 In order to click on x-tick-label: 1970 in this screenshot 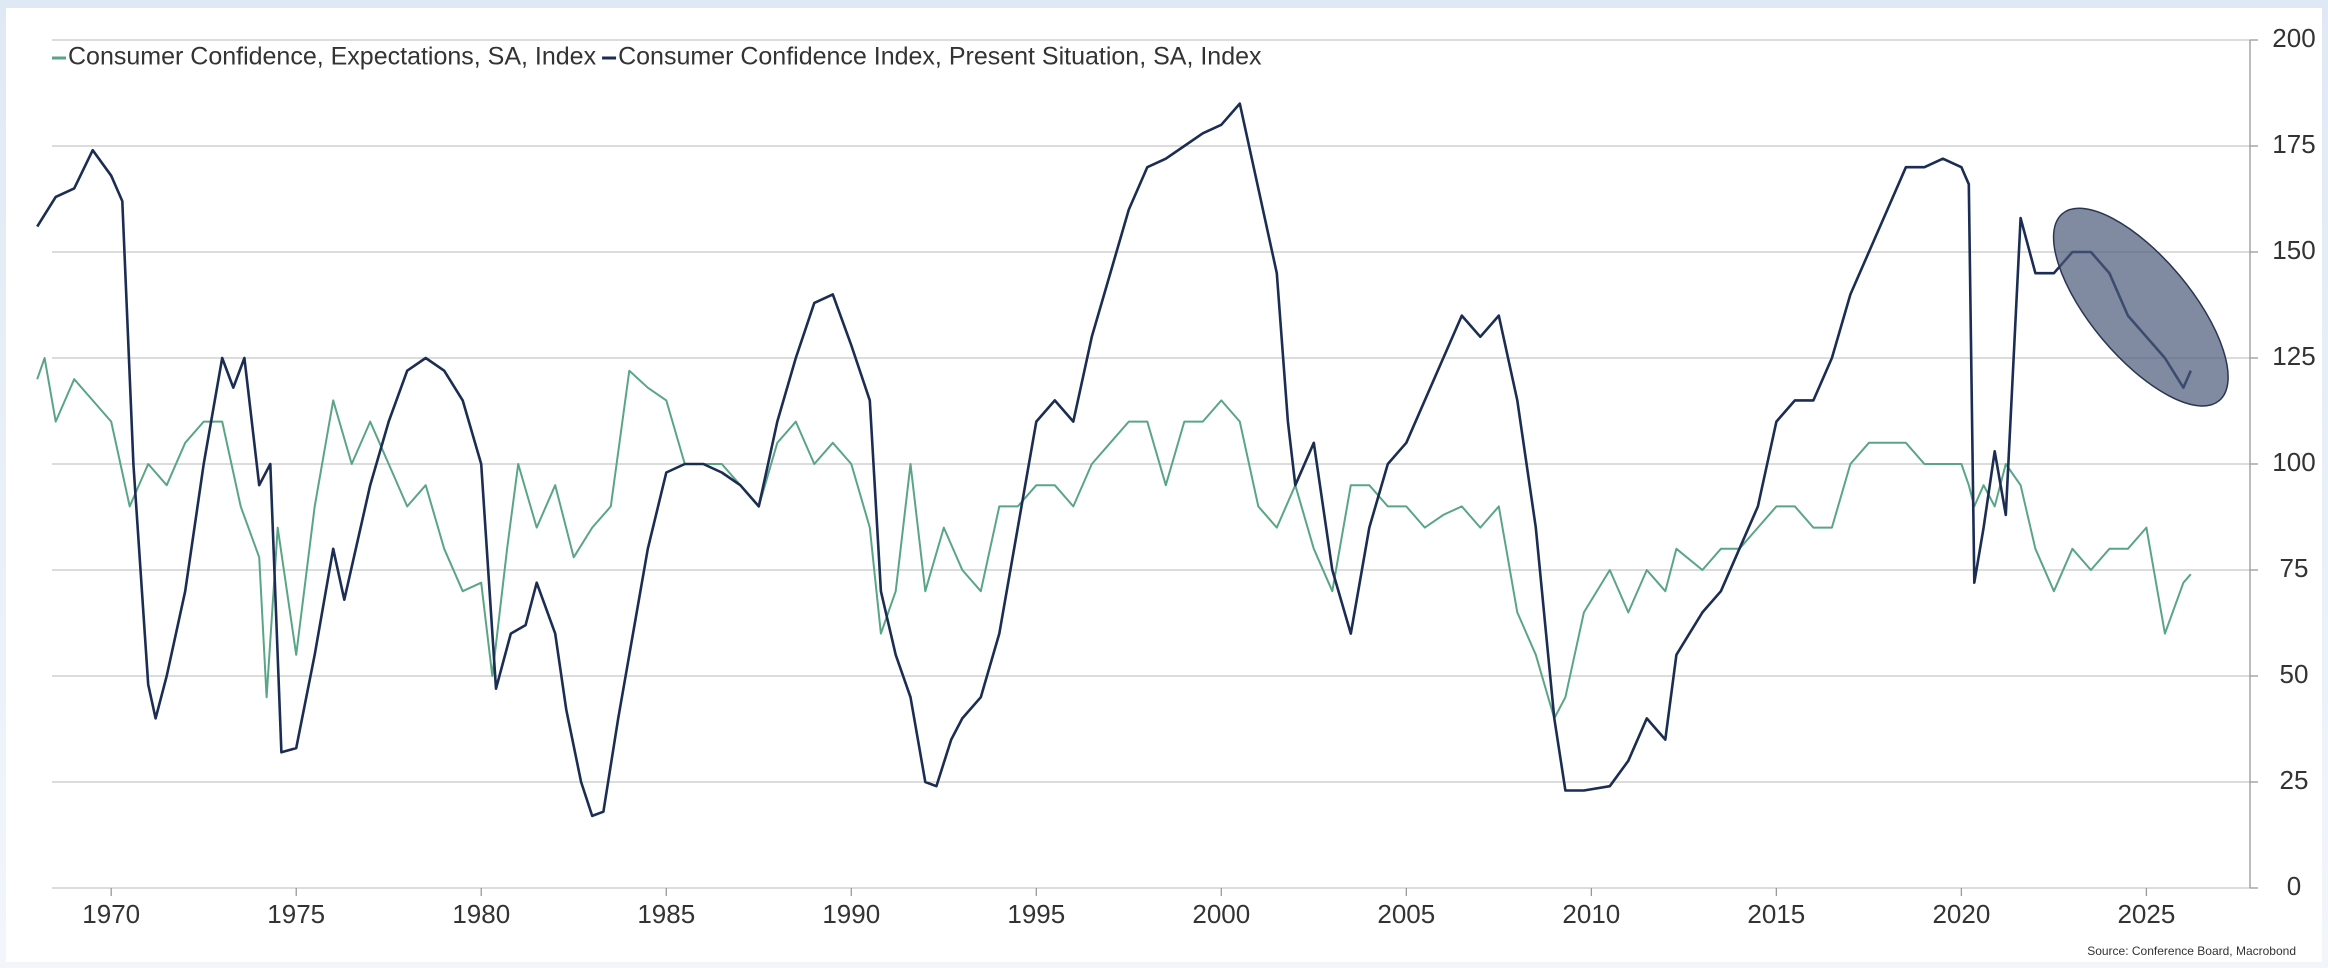, I will do `click(111, 914)`.